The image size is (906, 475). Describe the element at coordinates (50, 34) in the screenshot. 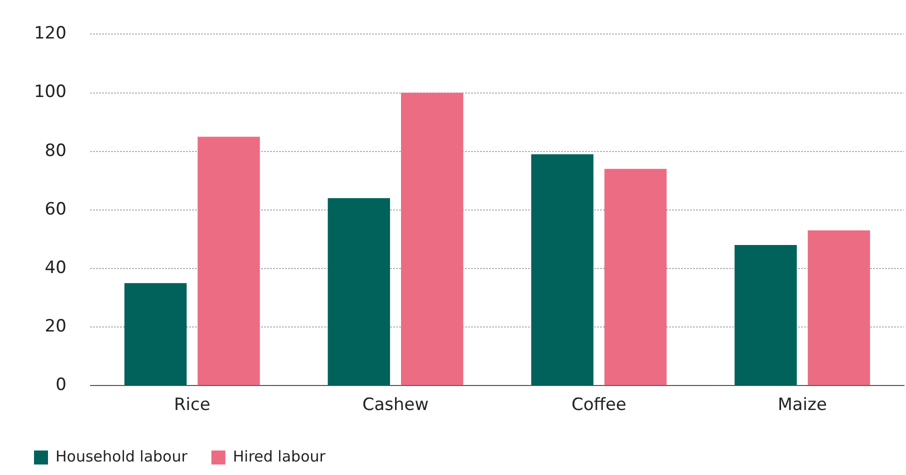

I see `y-tick-label: 120` at that location.